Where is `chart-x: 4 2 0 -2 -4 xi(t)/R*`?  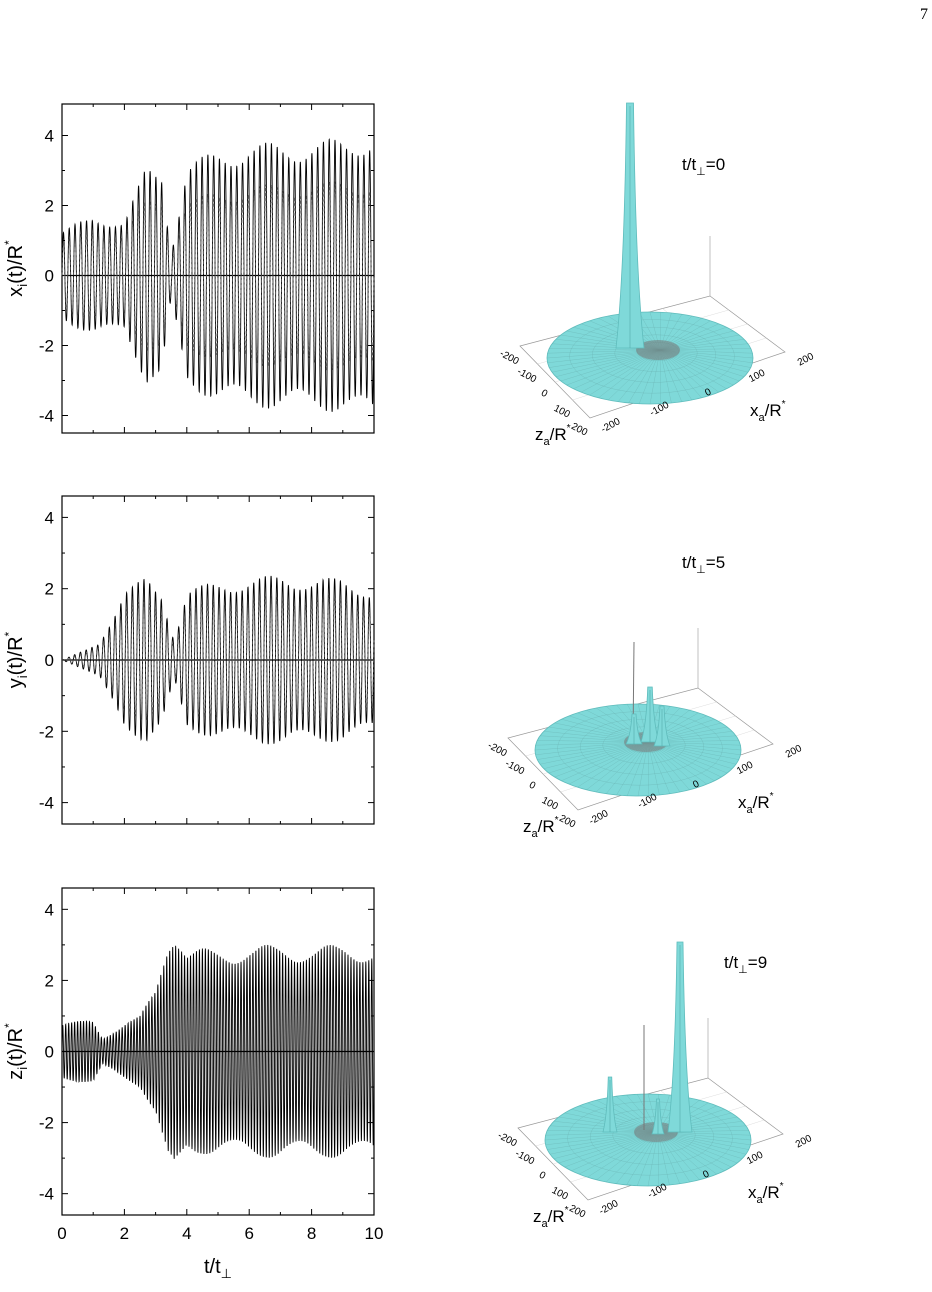 chart-x: 4 2 0 -2 -4 xi(t)/R* is located at coordinates (188, 268).